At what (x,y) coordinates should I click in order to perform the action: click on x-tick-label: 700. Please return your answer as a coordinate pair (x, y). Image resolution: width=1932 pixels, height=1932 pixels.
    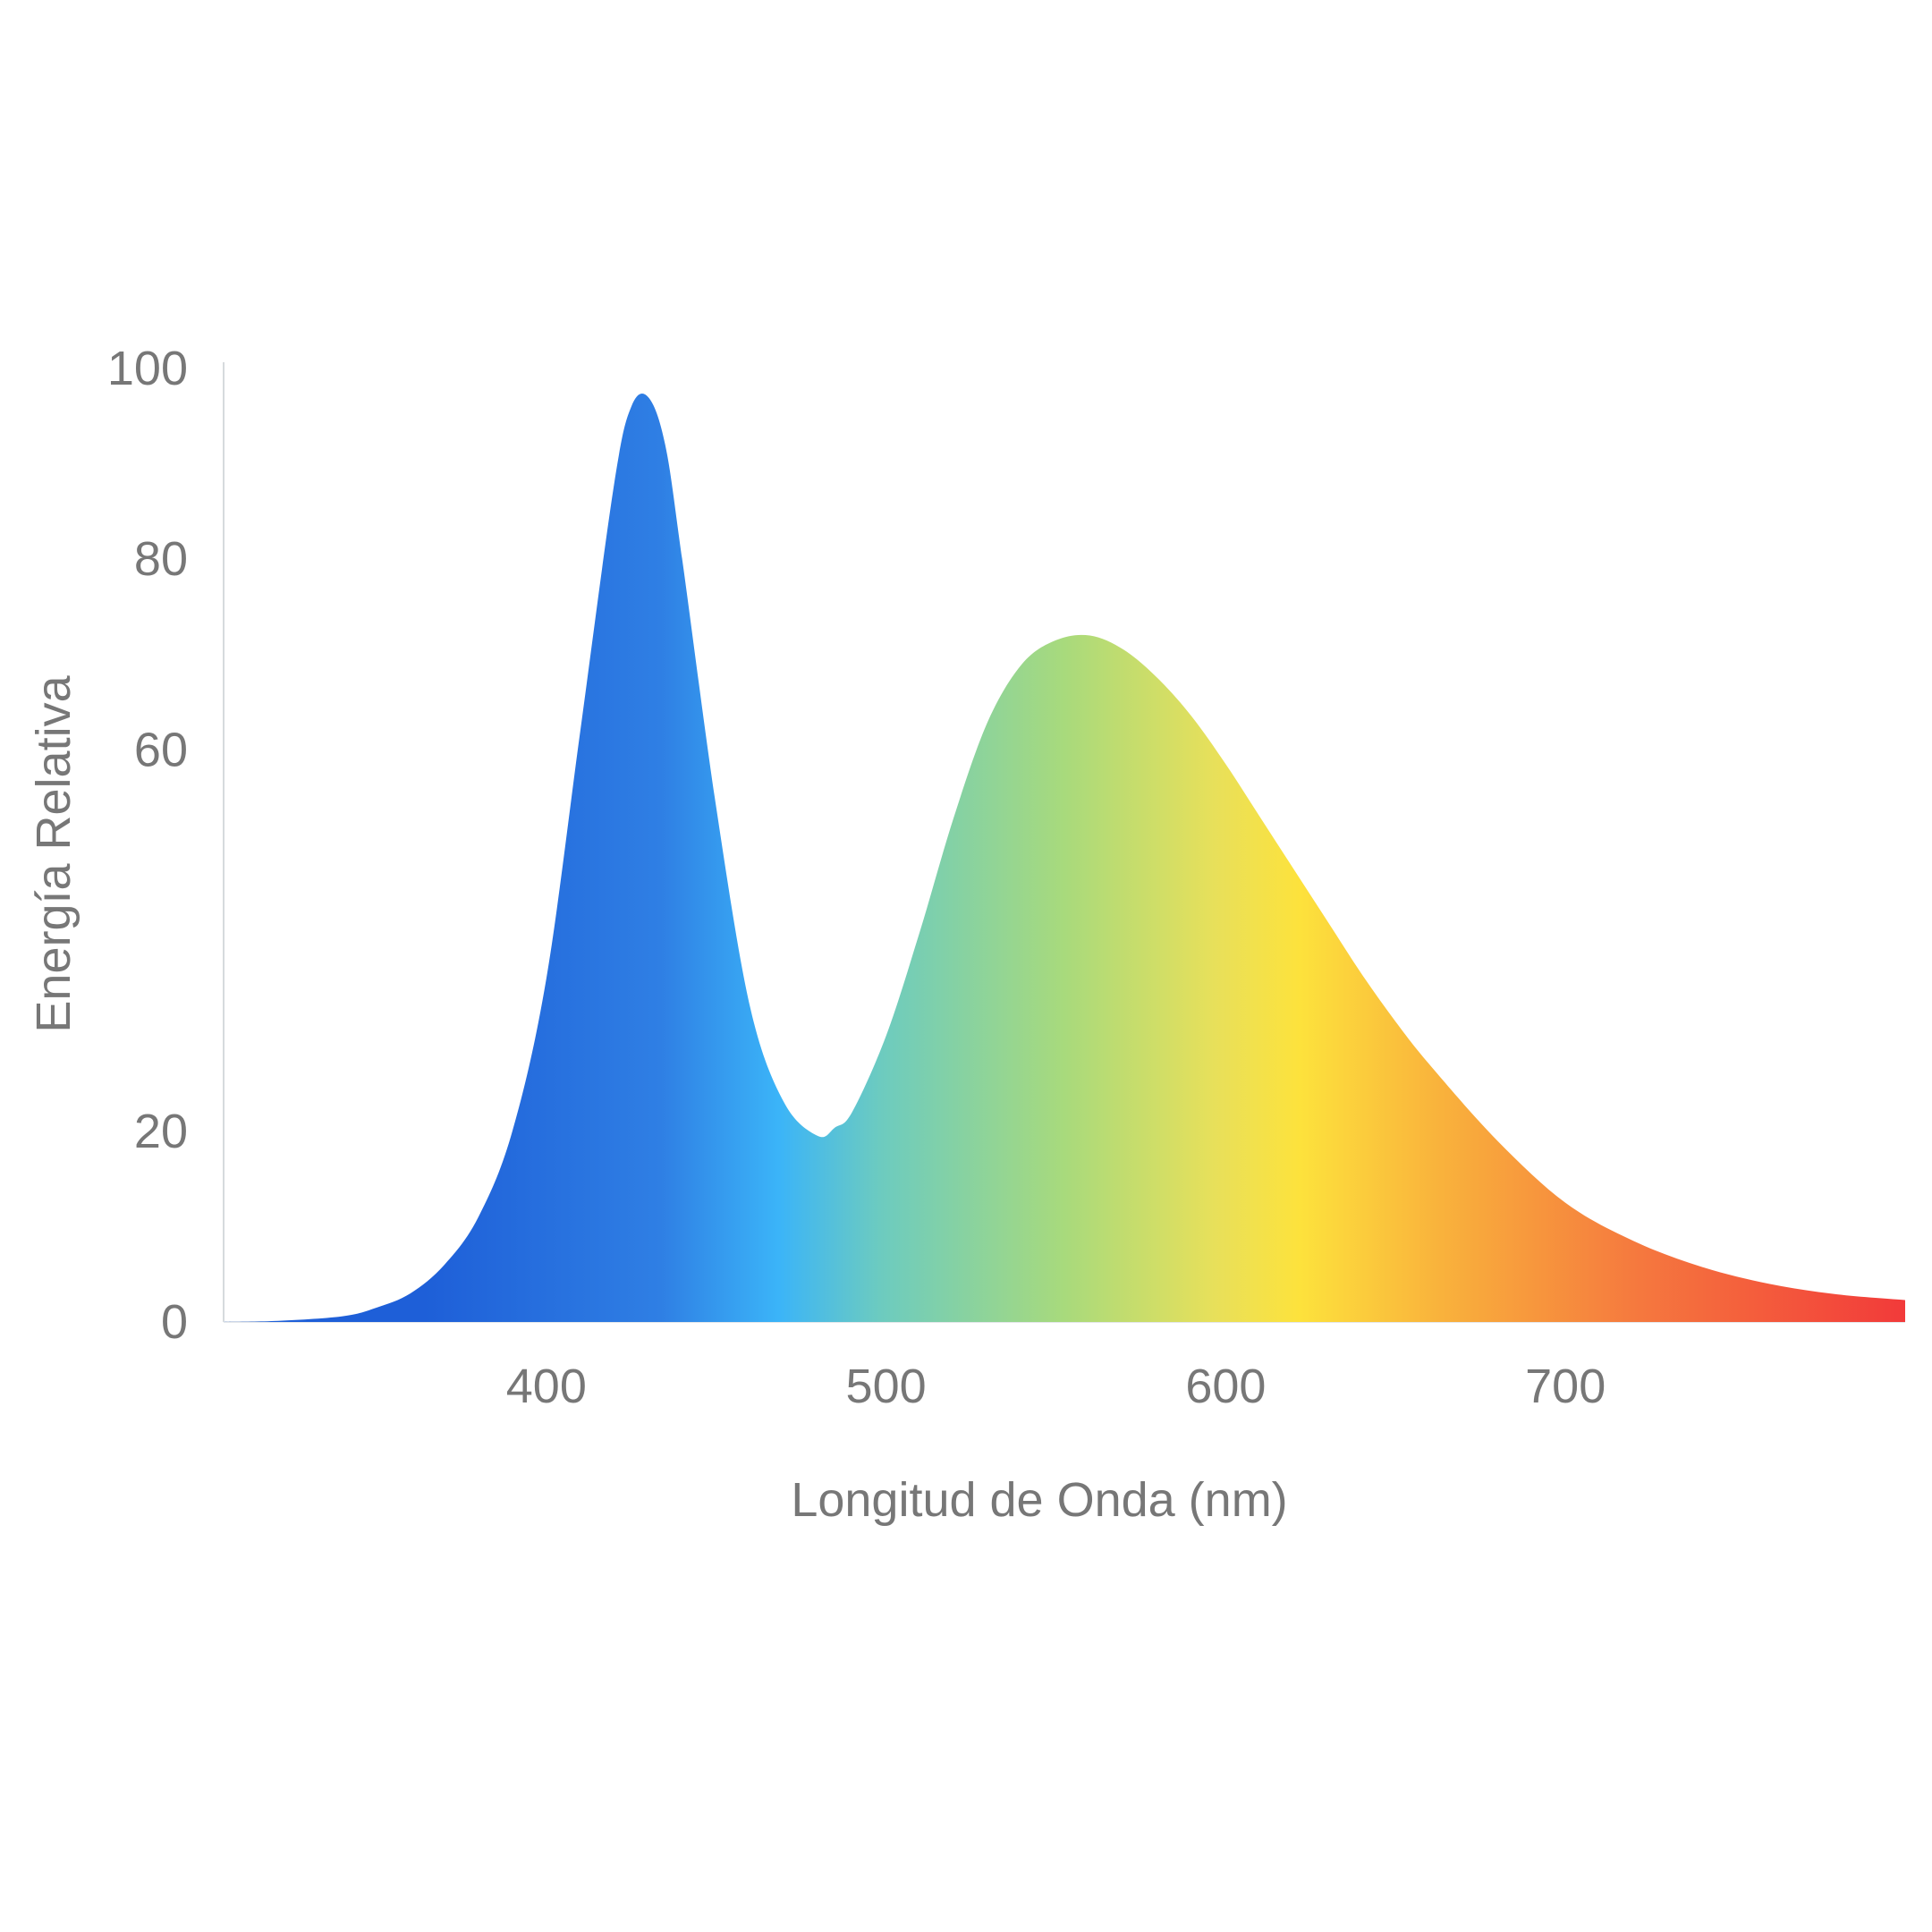
    Looking at the image, I should click on (1565, 1386).